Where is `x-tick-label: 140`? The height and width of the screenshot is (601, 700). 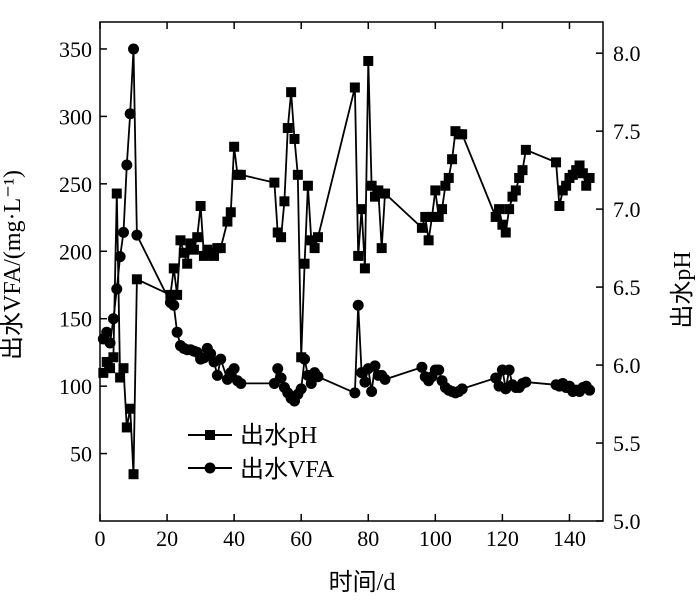
x-tick-label: 140 is located at coordinates (569, 538).